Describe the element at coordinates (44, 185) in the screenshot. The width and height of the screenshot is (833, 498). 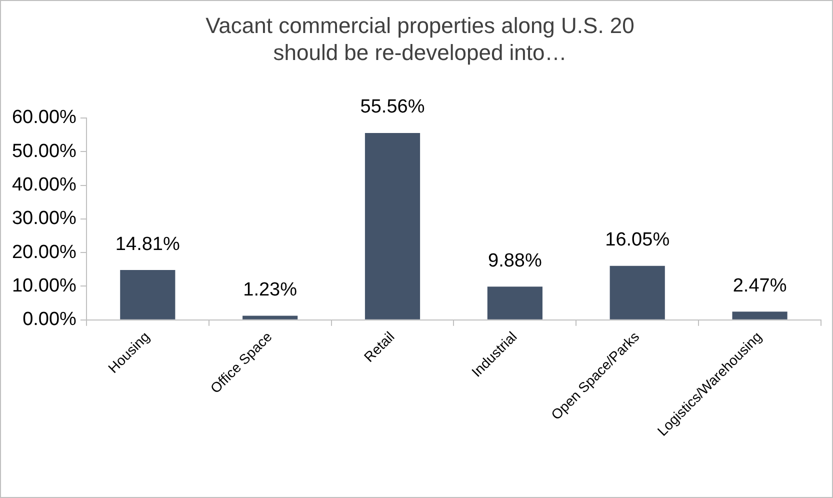
I see `y-tick-label: 40.00%` at that location.